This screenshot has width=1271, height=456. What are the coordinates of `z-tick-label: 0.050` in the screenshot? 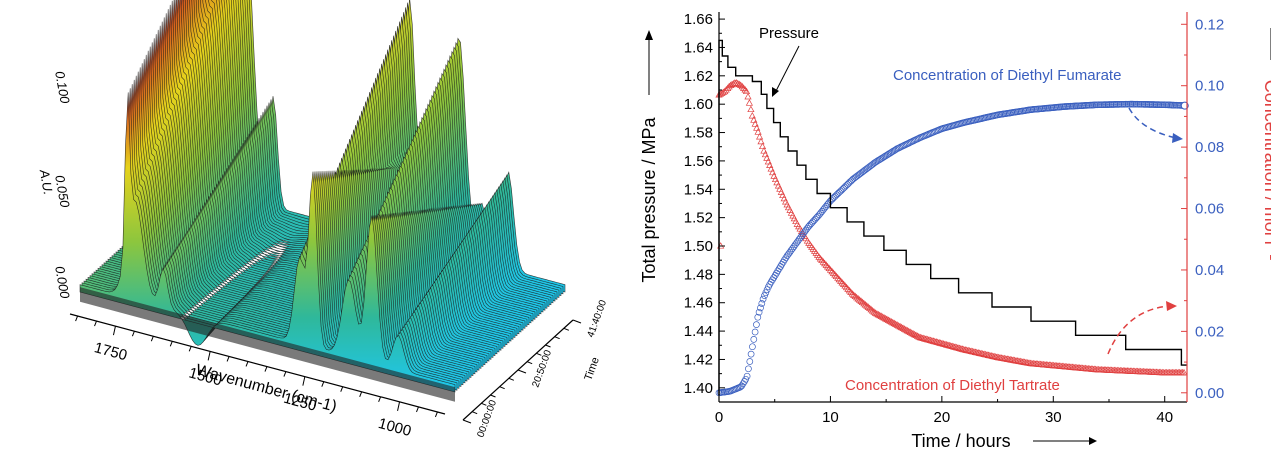 It's located at (62, 191).